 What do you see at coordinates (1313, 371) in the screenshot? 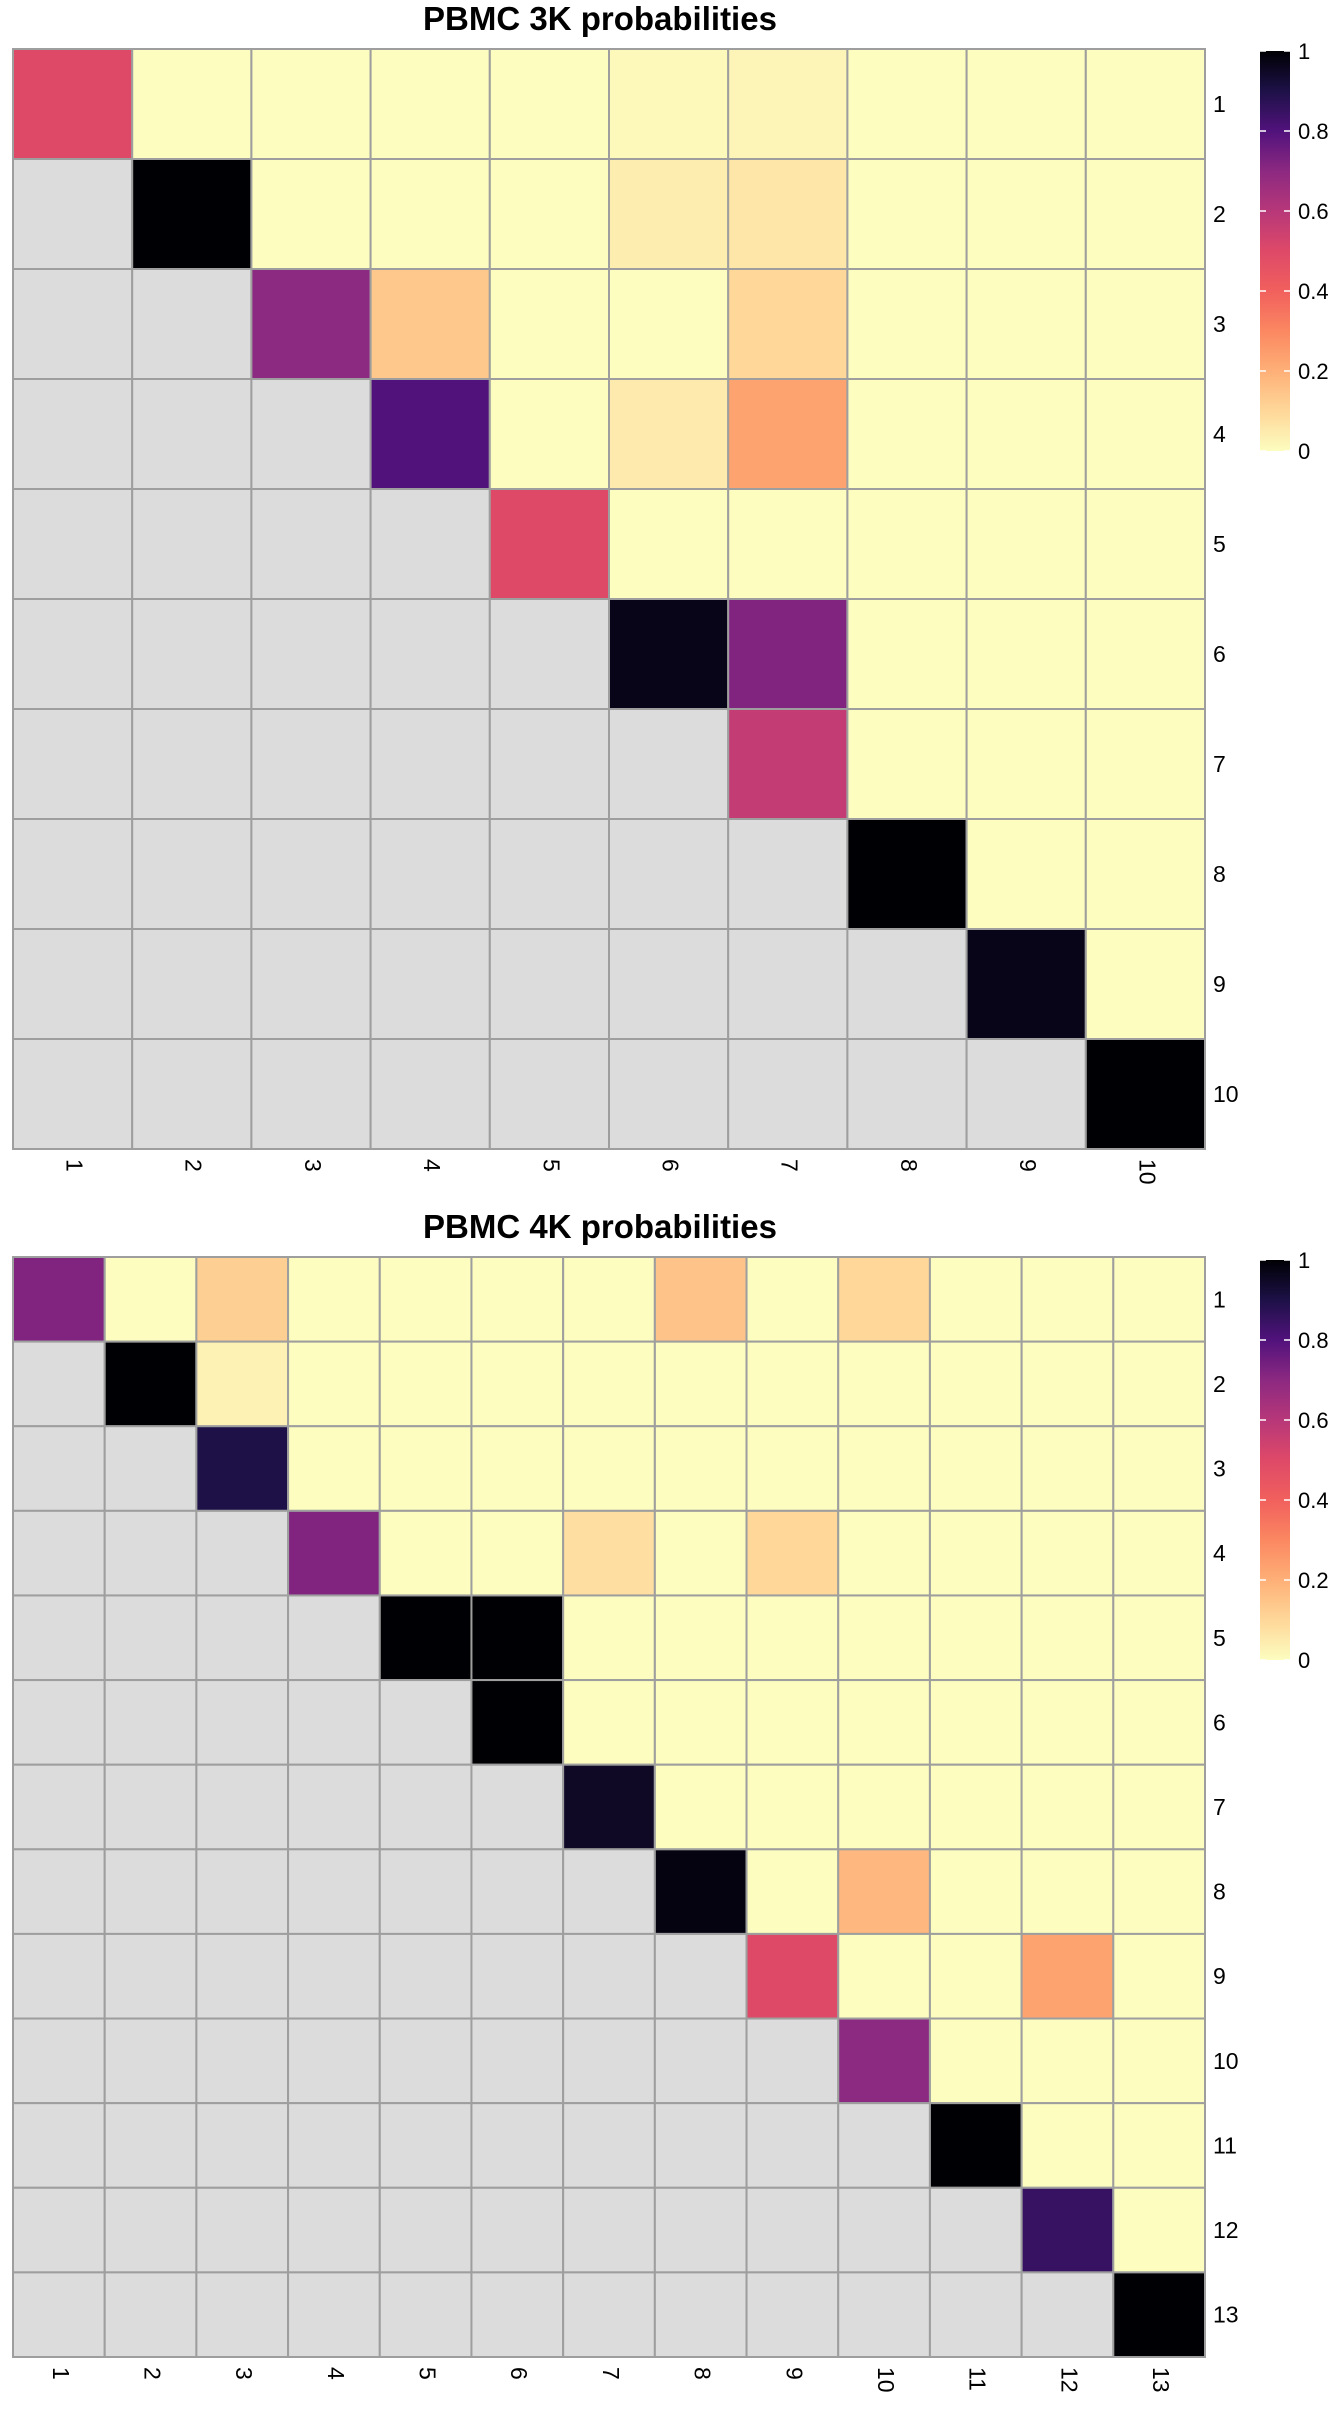
I see `colorbar-tick-label: 0.2` at bounding box center [1313, 371].